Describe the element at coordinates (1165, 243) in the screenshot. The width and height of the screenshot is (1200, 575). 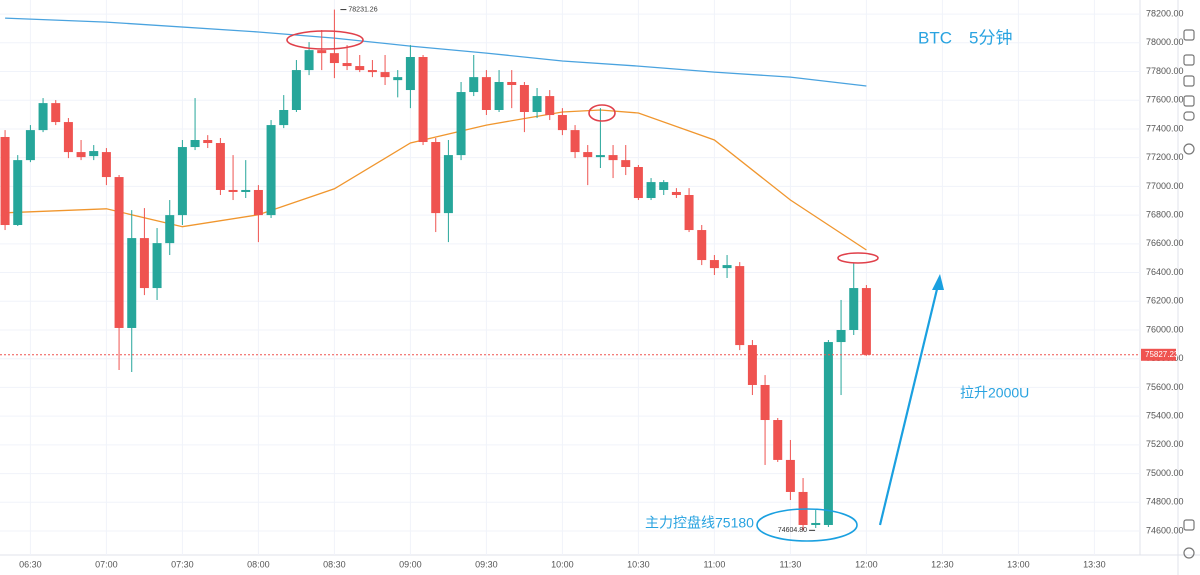
I see `y-tick-label: 76600.00` at that location.